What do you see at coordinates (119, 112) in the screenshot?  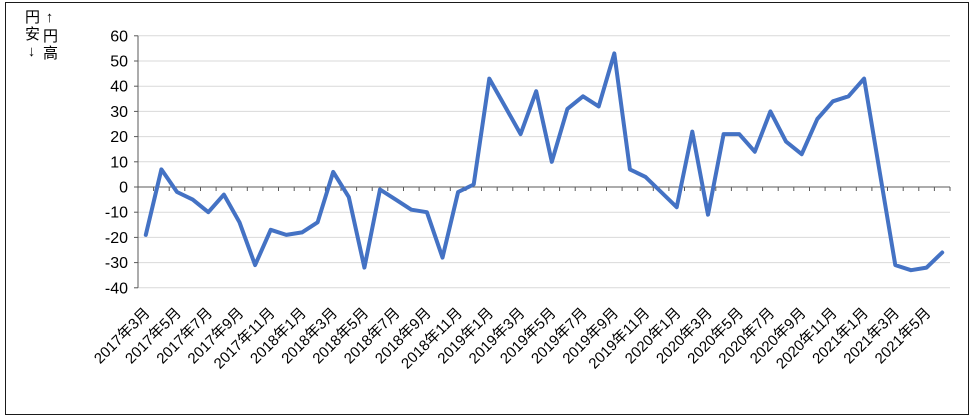 I see `y-tick-label: 30` at bounding box center [119, 112].